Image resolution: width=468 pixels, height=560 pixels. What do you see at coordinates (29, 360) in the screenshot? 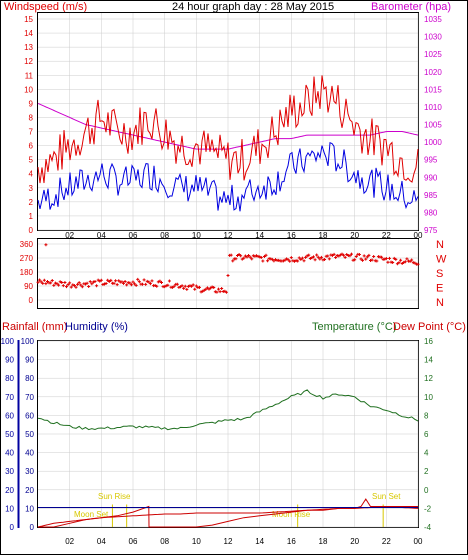
I see `humidity-y-tick-label: 90` at bounding box center [29, 360].